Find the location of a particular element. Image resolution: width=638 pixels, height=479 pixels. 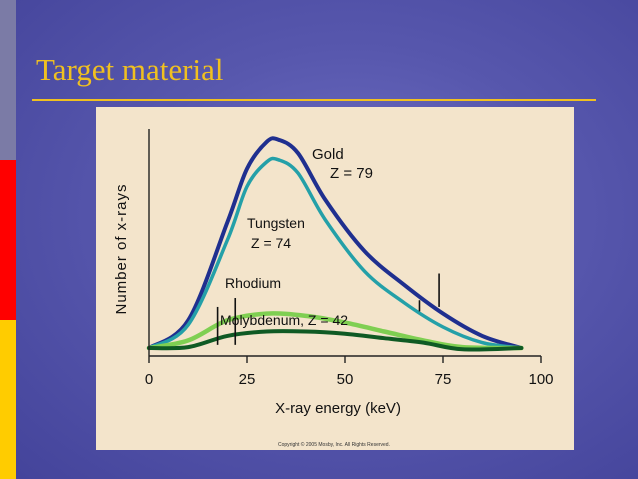

x-tick-label-0: 0 is located at coordinates (149, 379).